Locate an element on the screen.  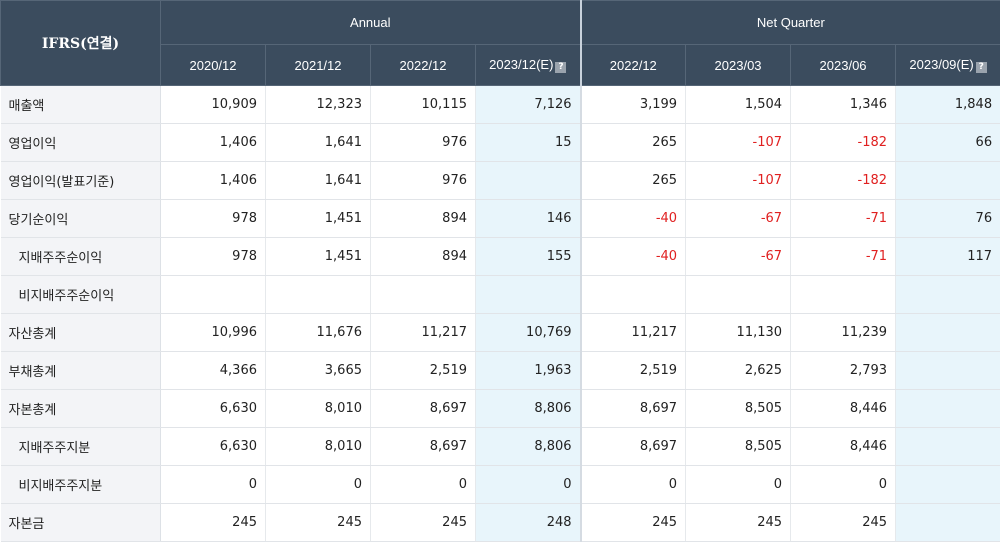
table-cell: 1,641 is located at coordinates (318, 142).